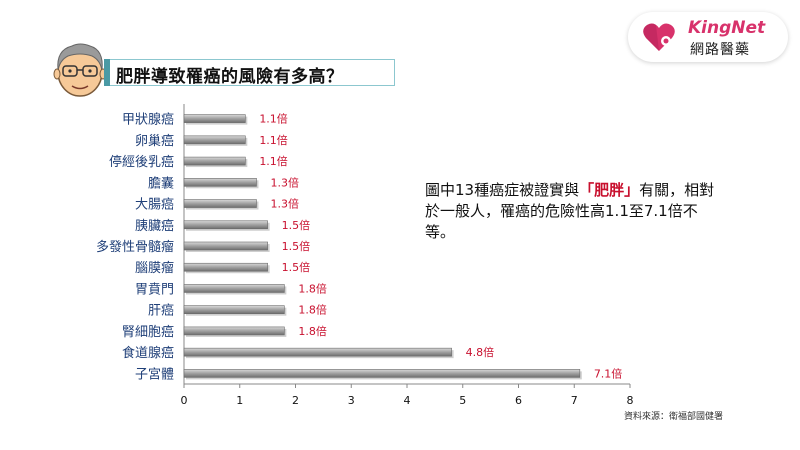 The width and height of the screenshot is (800, 450). Describe the element at coordinates (674, 417) in the screenshot. I see `source-credit: 資料來源：衛福部國健署` at that location.